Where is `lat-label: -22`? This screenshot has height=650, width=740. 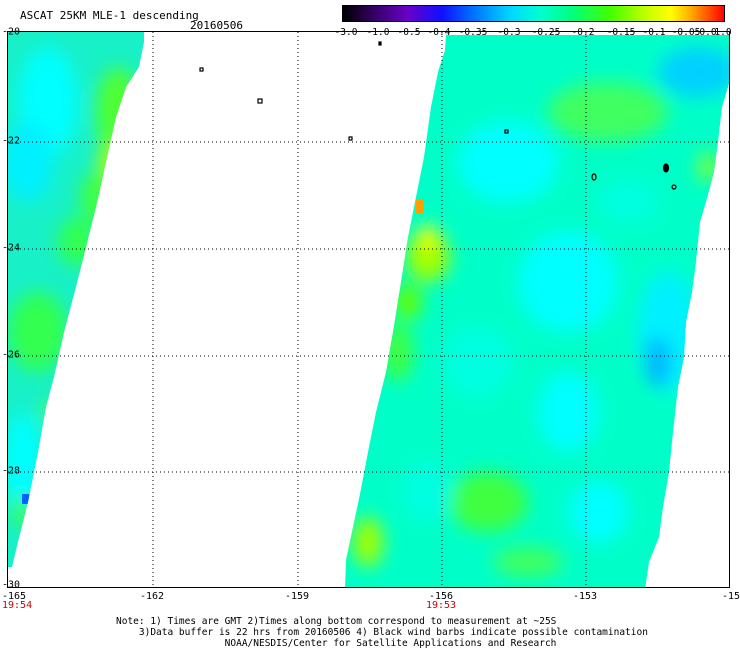 lat-label: -22 is located at coordinates (11, 141).